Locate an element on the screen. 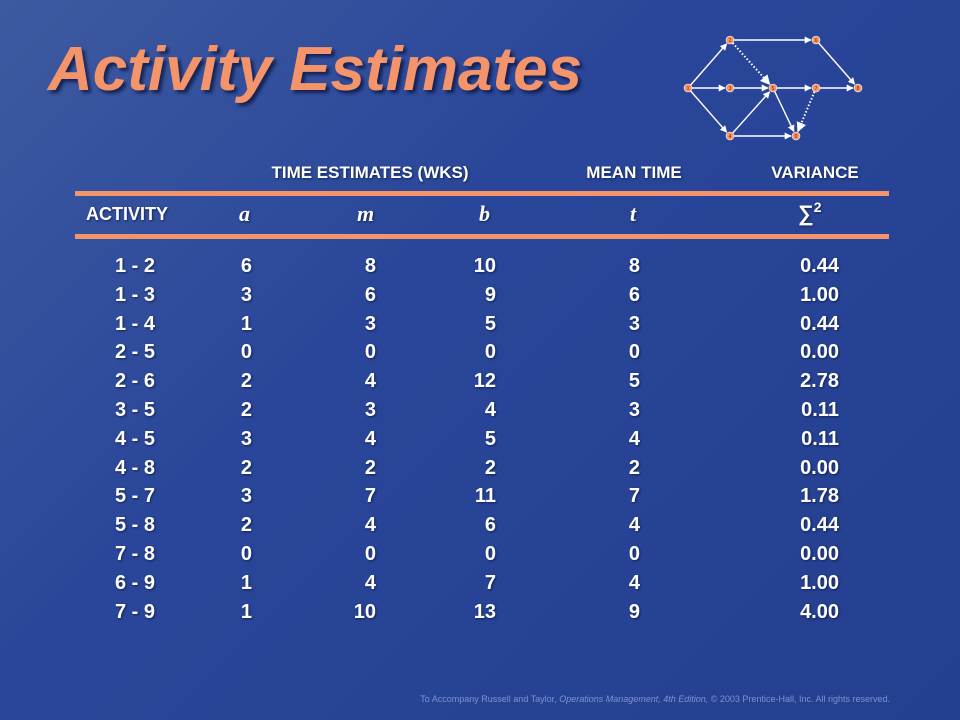  network-node-label: 2 is located at coordinates (730, 41).